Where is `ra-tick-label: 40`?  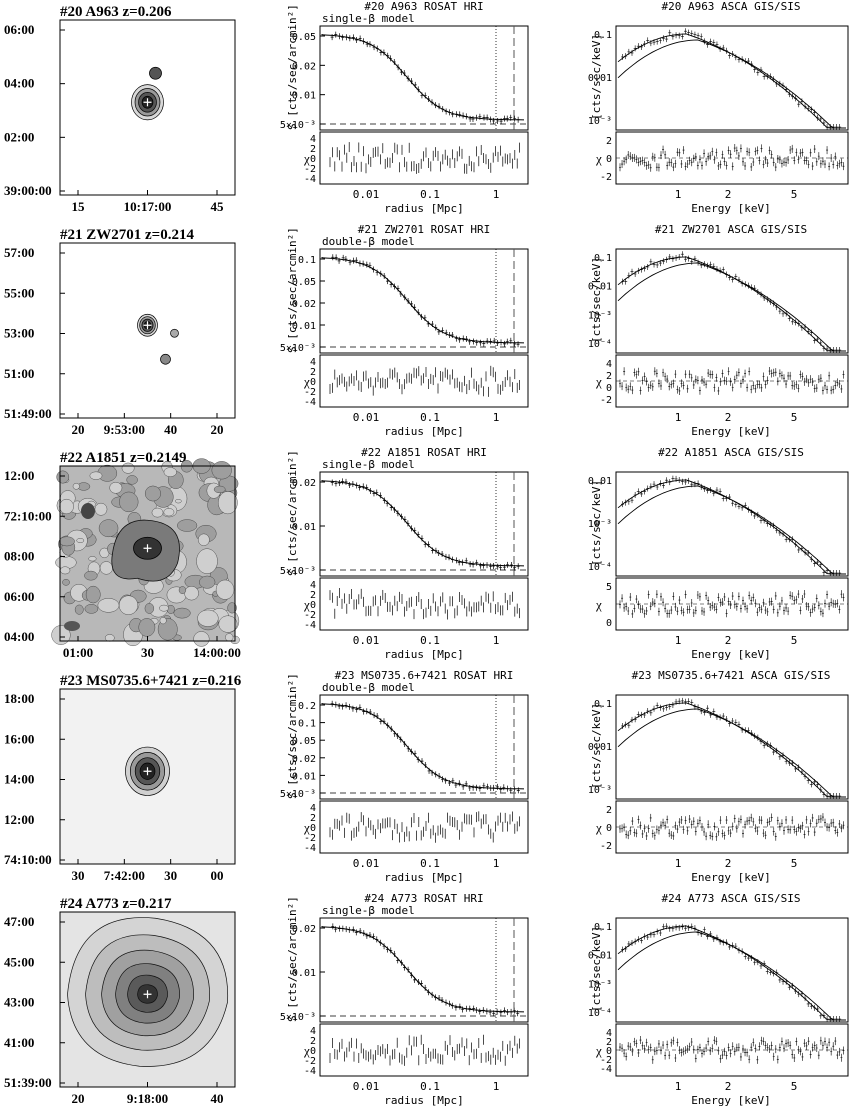 ra-tick-label: 40 is located at coordinates (217, 1098).